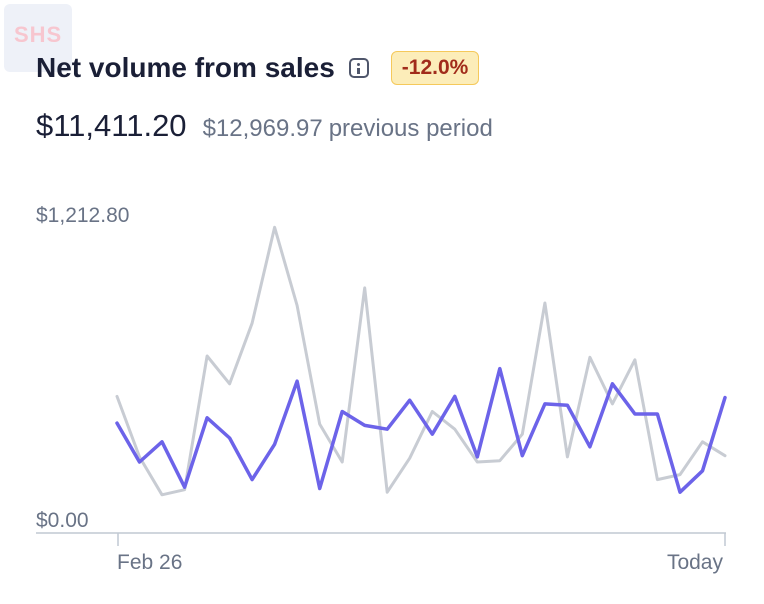 The height and width of the screenshot is (604, 764). I want to click on previous-total: $12,969.97, so click(262, 128).